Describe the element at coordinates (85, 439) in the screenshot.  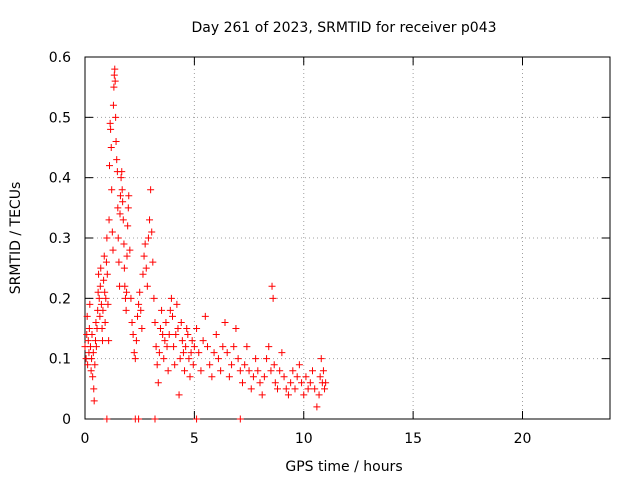
I see `x-tick-label: 0` at that location.